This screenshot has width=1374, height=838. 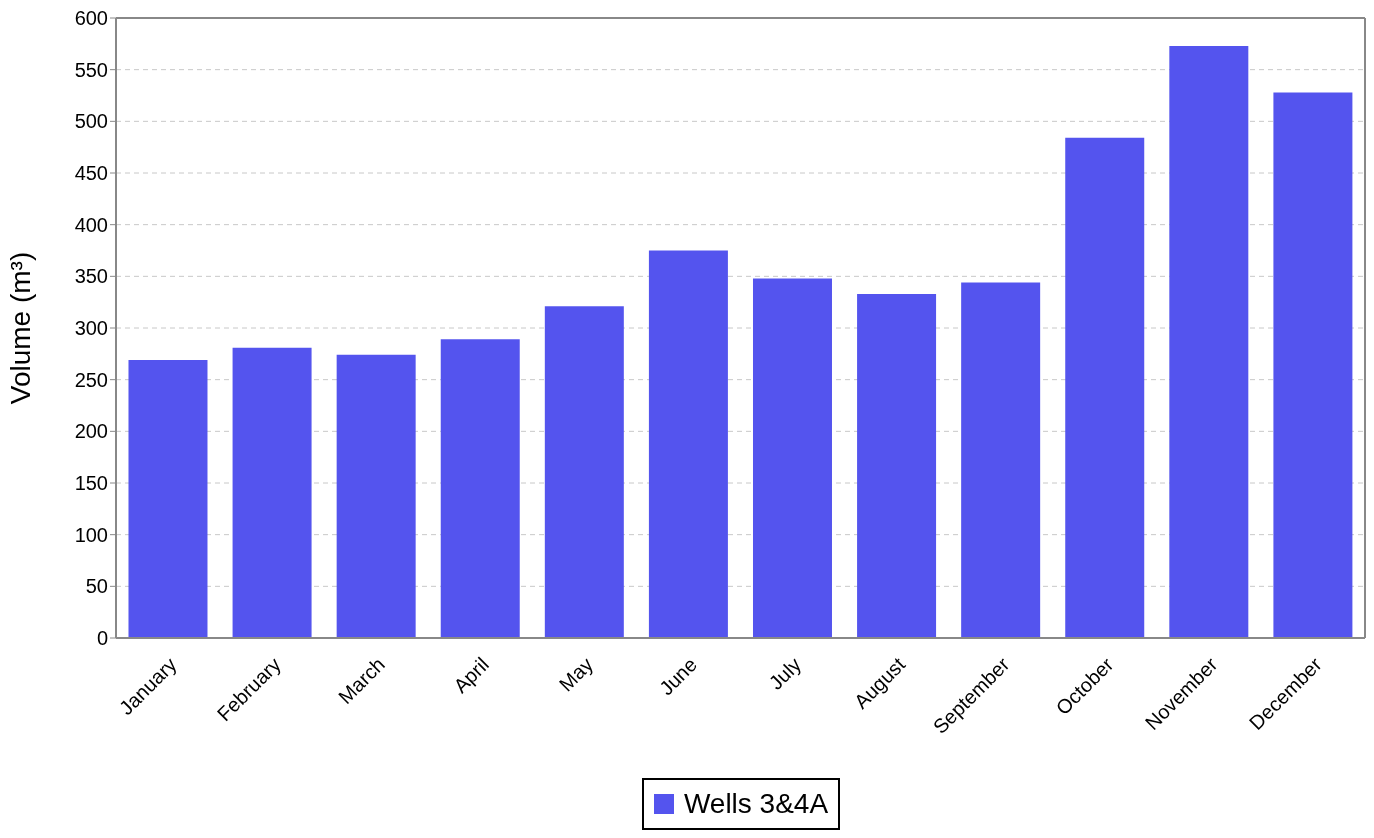 What do you see at coordinates (91, 534) in the screenshot?
I see `y-tick-label: 100` at bounding box center [91, 534].